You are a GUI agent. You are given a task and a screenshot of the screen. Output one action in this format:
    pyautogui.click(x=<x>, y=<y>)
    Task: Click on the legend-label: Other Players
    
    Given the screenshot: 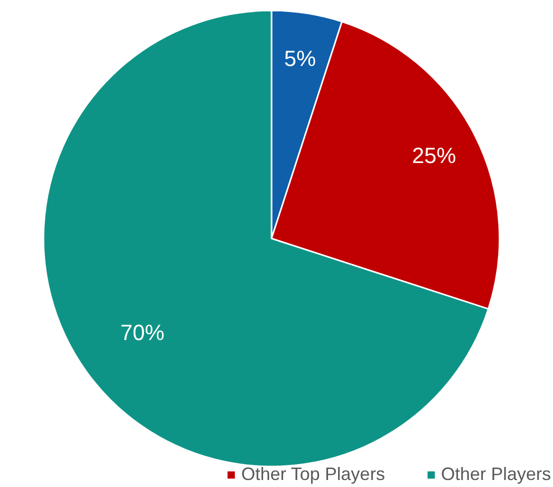 What is the action you would take?
    pyautogui.click(x=495, y=474)
    